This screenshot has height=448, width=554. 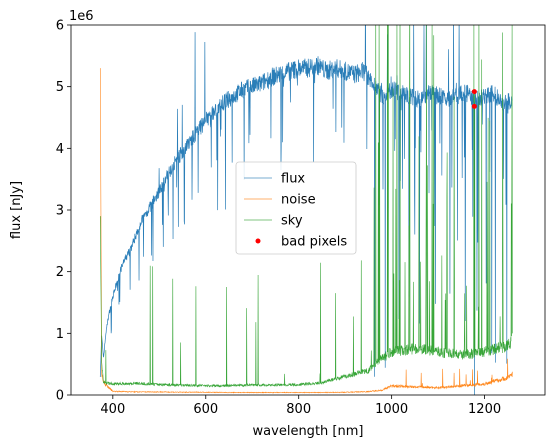 What do you see at coordinates (112, 409) in the screenshot?
I see `x-tick-label: 400` at bounding box center [112, 409].